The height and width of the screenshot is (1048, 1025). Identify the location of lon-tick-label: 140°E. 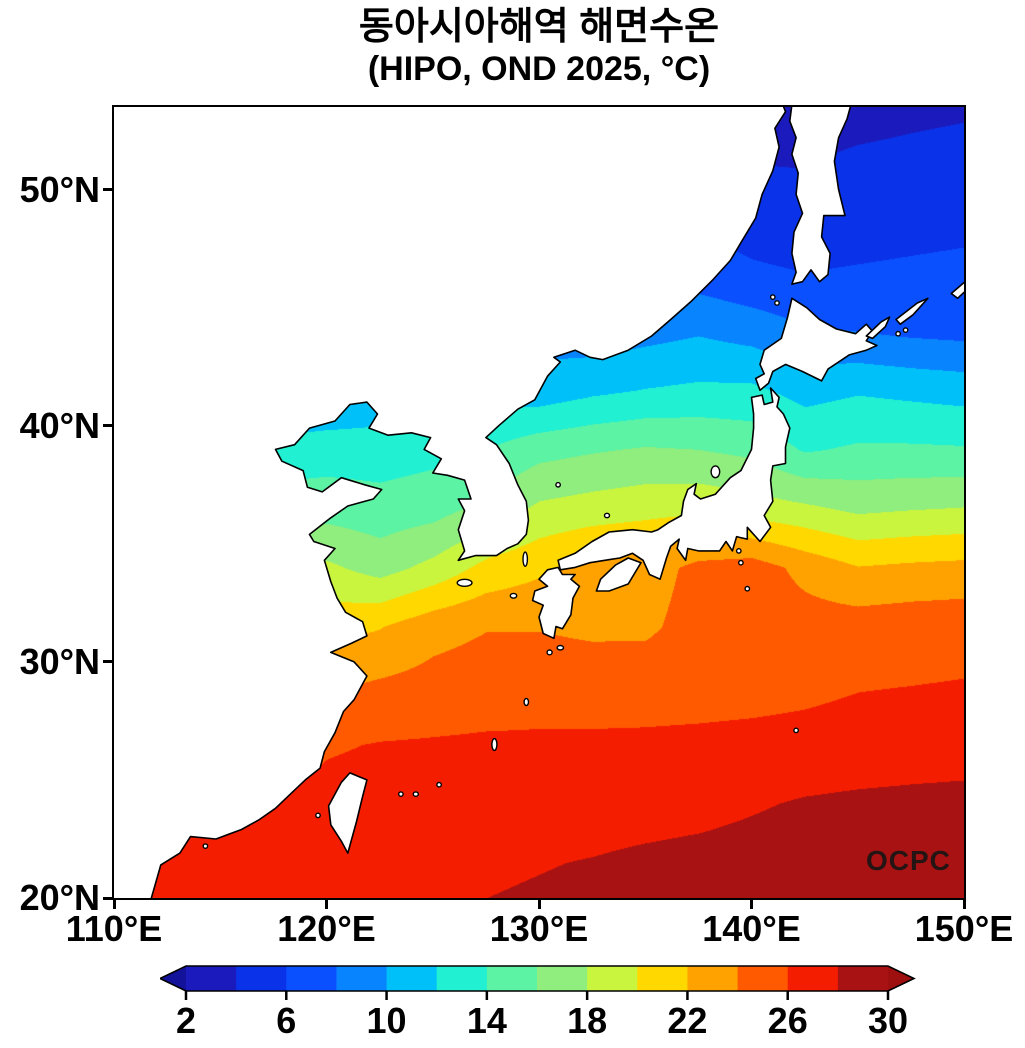
(751, 928).